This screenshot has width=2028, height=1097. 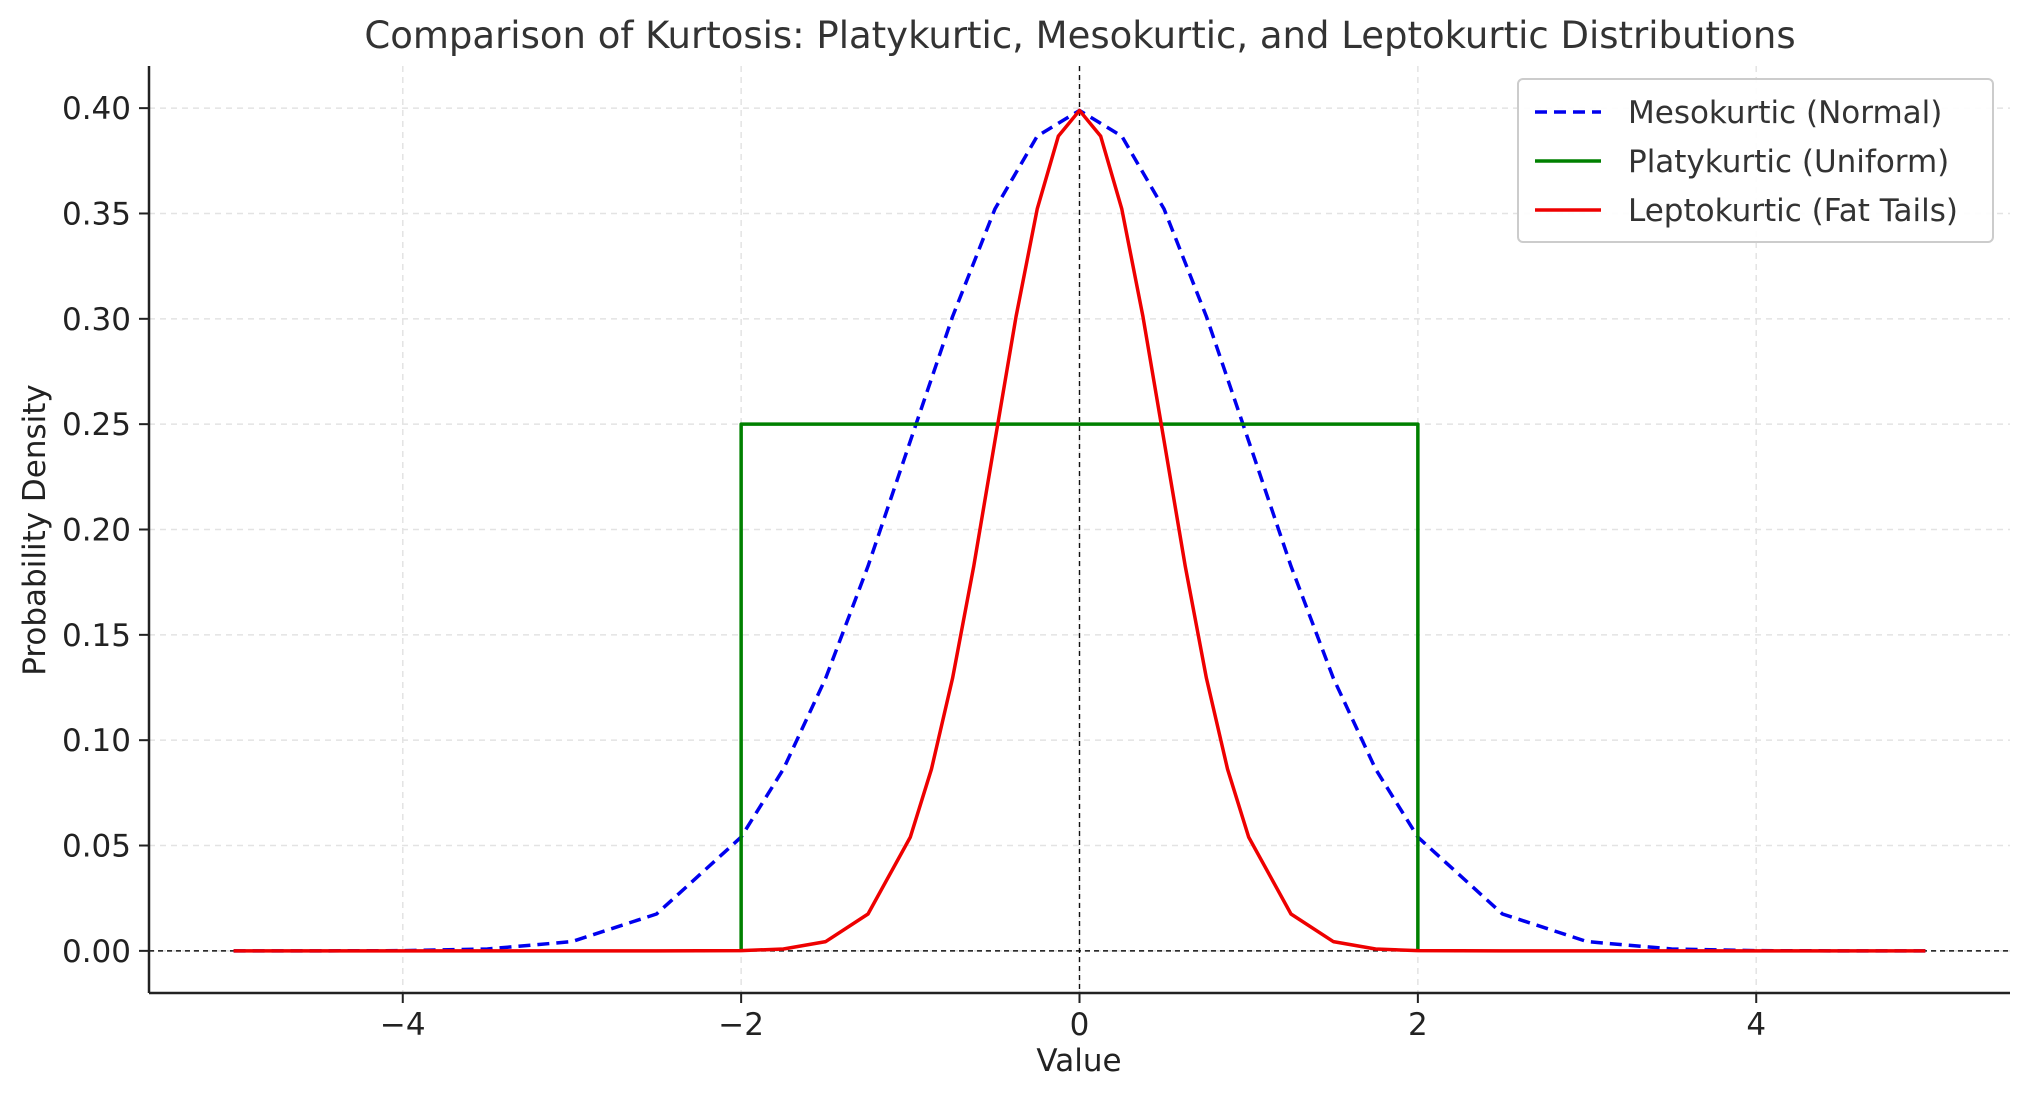 What do you see at coordinates (1418, 1025) in the screenshot?
I see `x-tick-label: 2` at bounding box center [1418, 1025].